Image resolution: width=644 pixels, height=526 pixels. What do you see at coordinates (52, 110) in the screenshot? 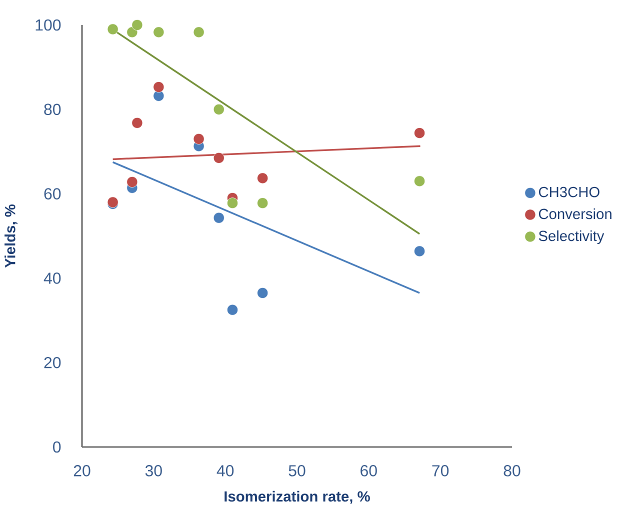
I see `y-tick-label: 80` at bounding box center [52, 110].